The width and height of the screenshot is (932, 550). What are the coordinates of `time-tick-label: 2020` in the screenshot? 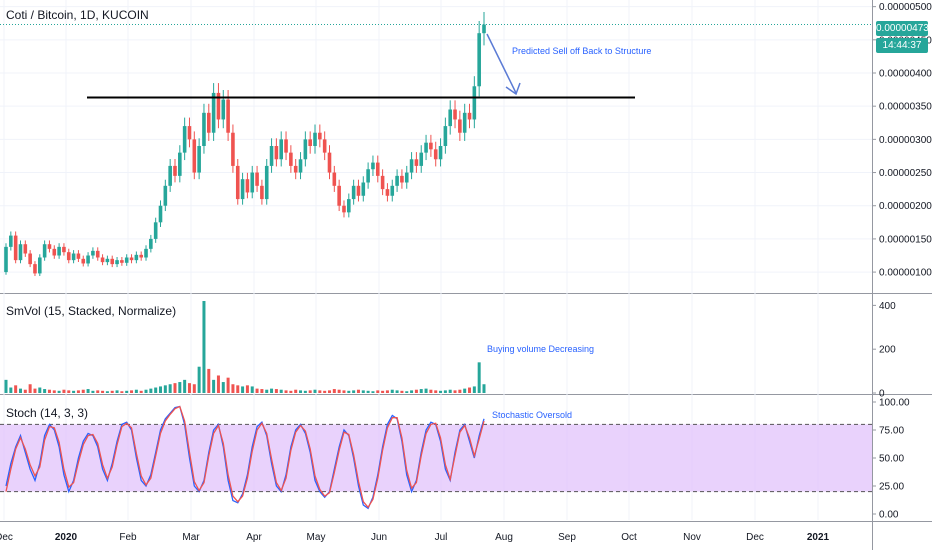 It's located at (66, 537).